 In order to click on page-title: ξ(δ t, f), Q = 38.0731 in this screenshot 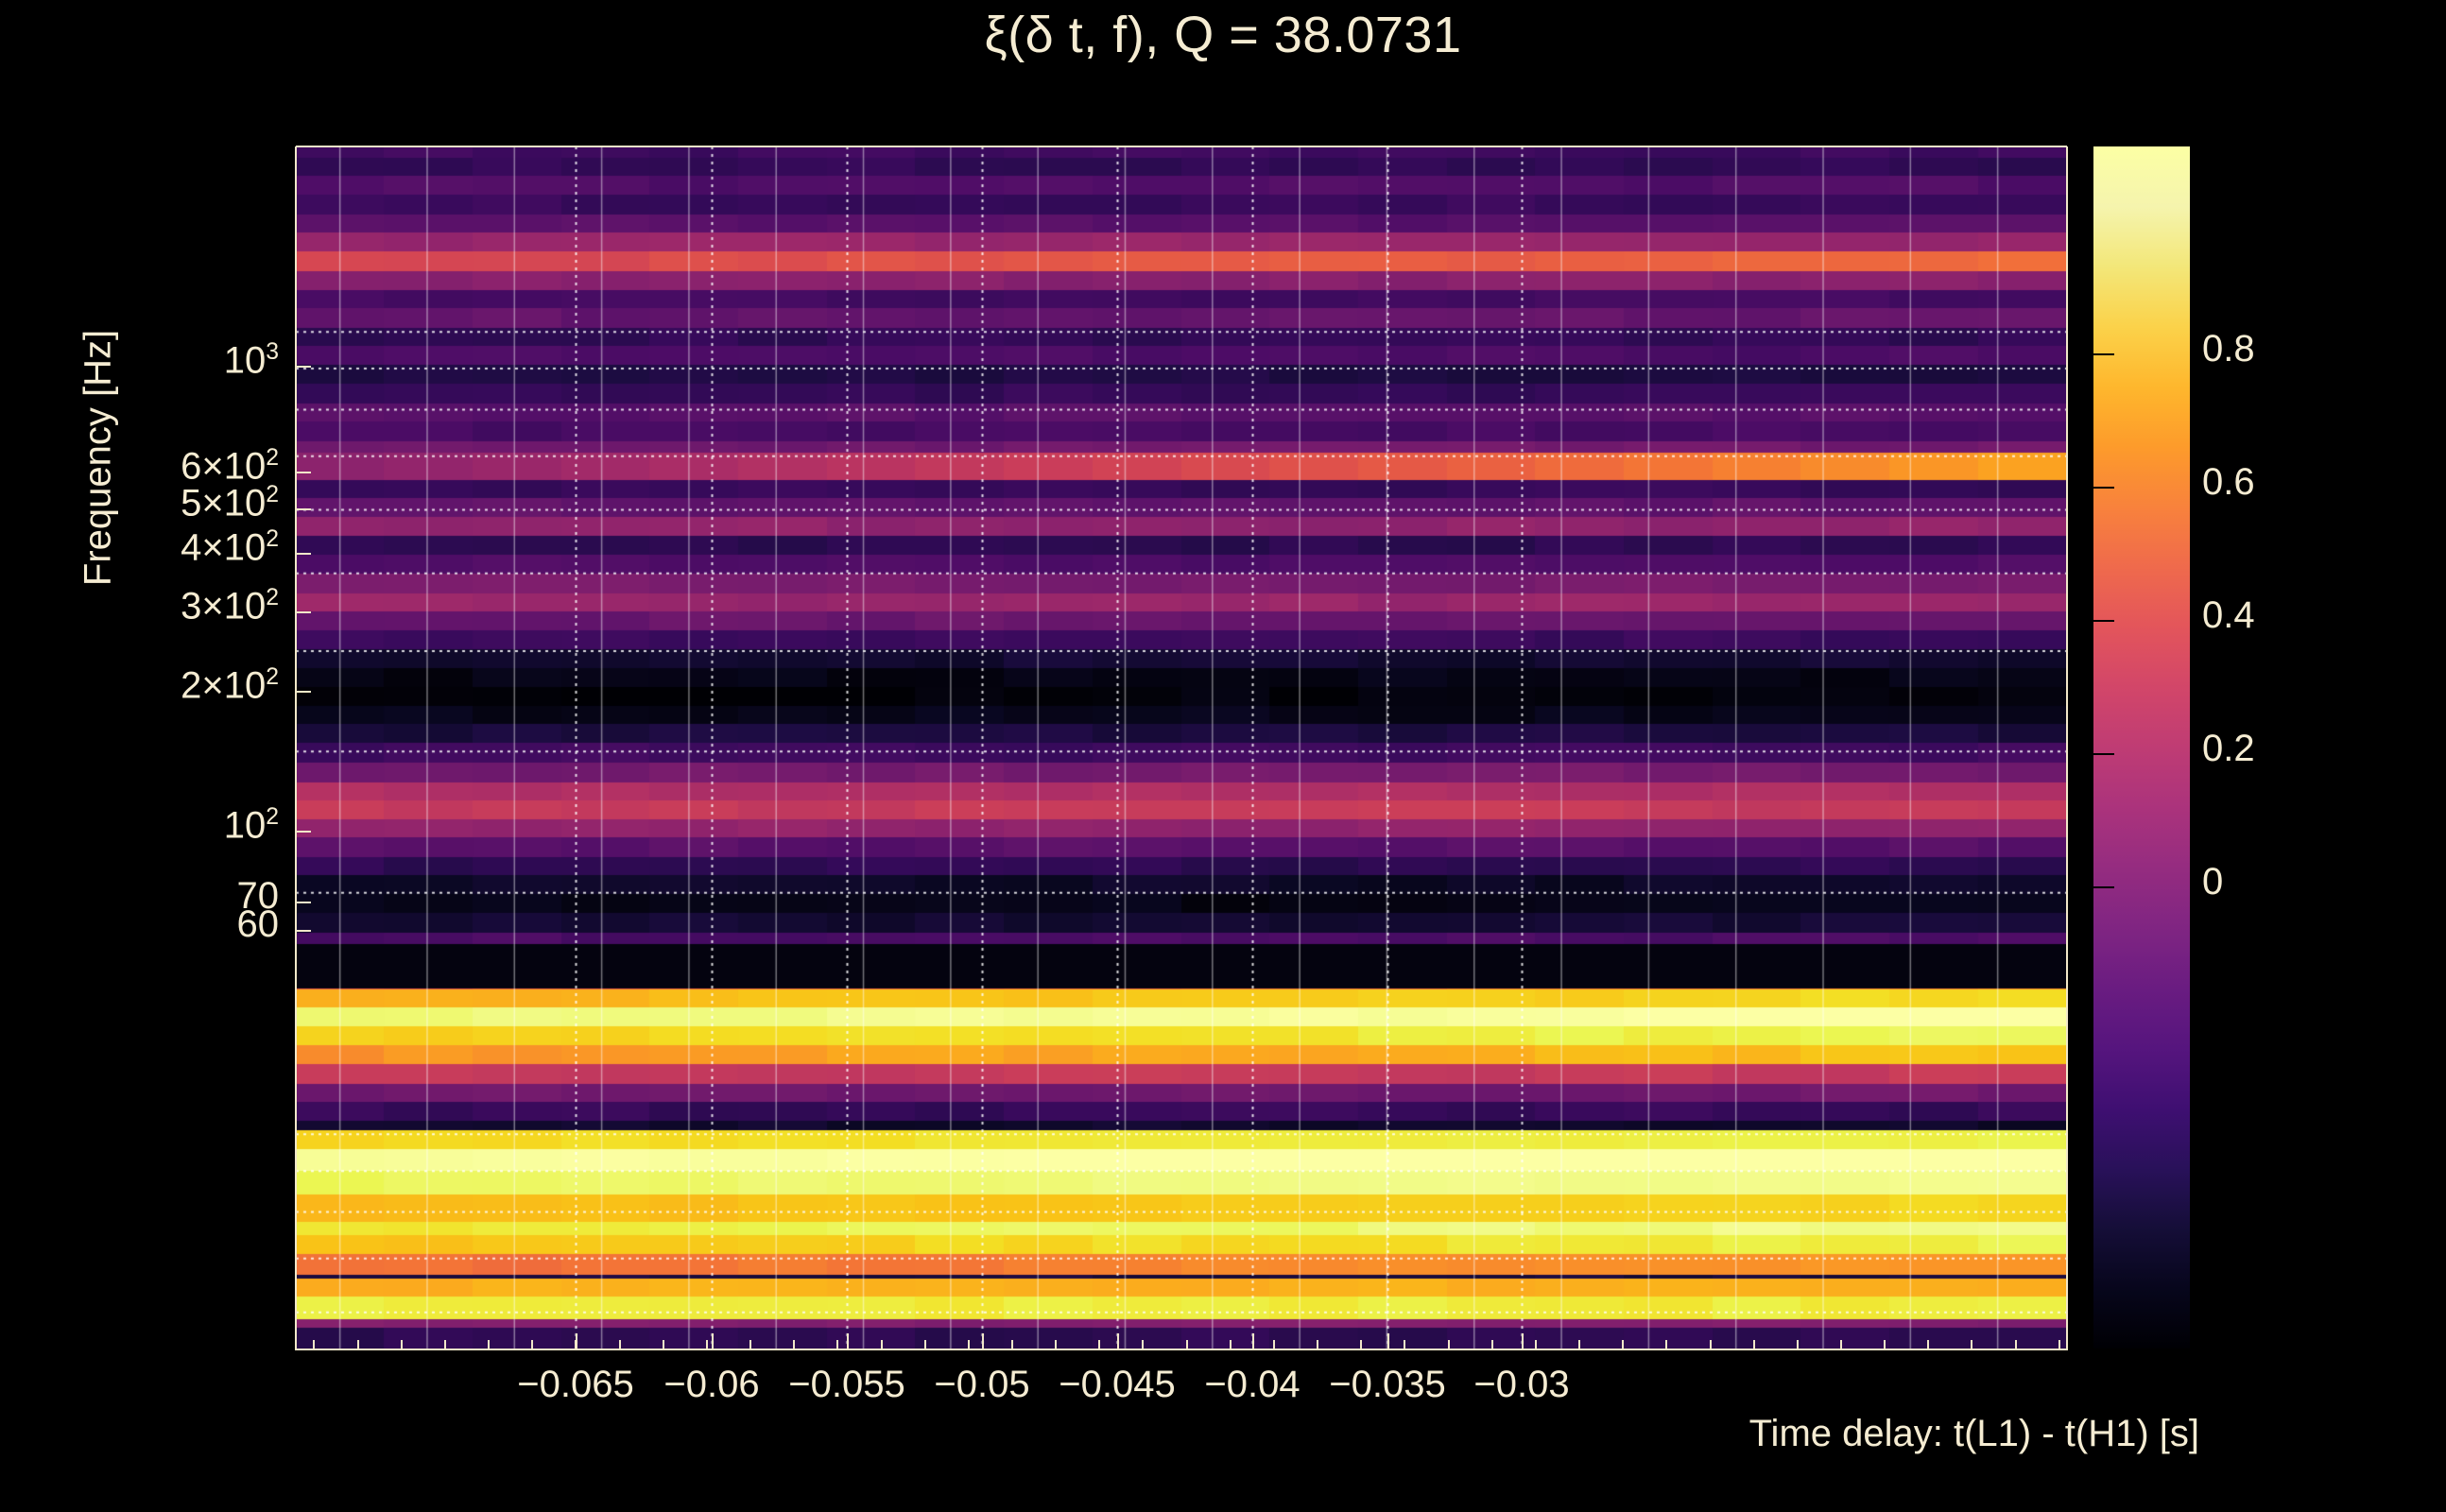, I will do `click(1223, 35)`.